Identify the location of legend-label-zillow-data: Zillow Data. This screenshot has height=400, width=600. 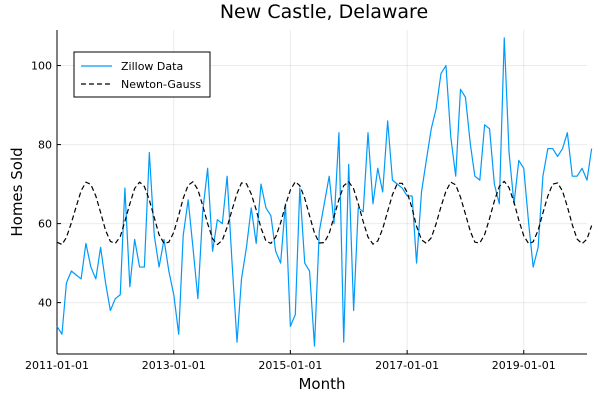
(152, 66).